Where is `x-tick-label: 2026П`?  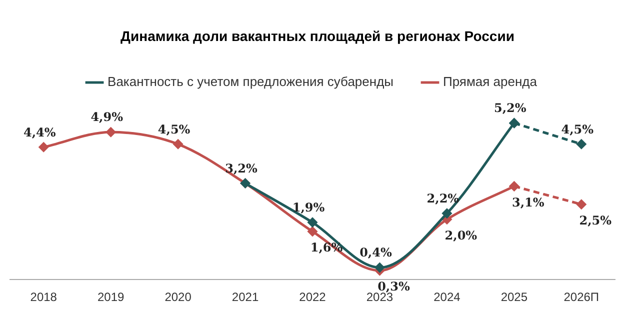
x-tick-label: 2026П is located at coordinates (582, 297).